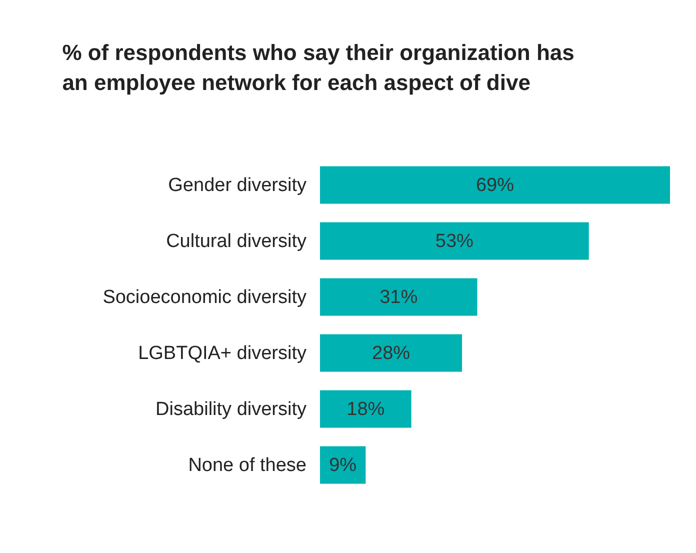 This screenshot has height=553, width=696. I want to click on y-tick-label: Cultural diversity, so click(236, 241).